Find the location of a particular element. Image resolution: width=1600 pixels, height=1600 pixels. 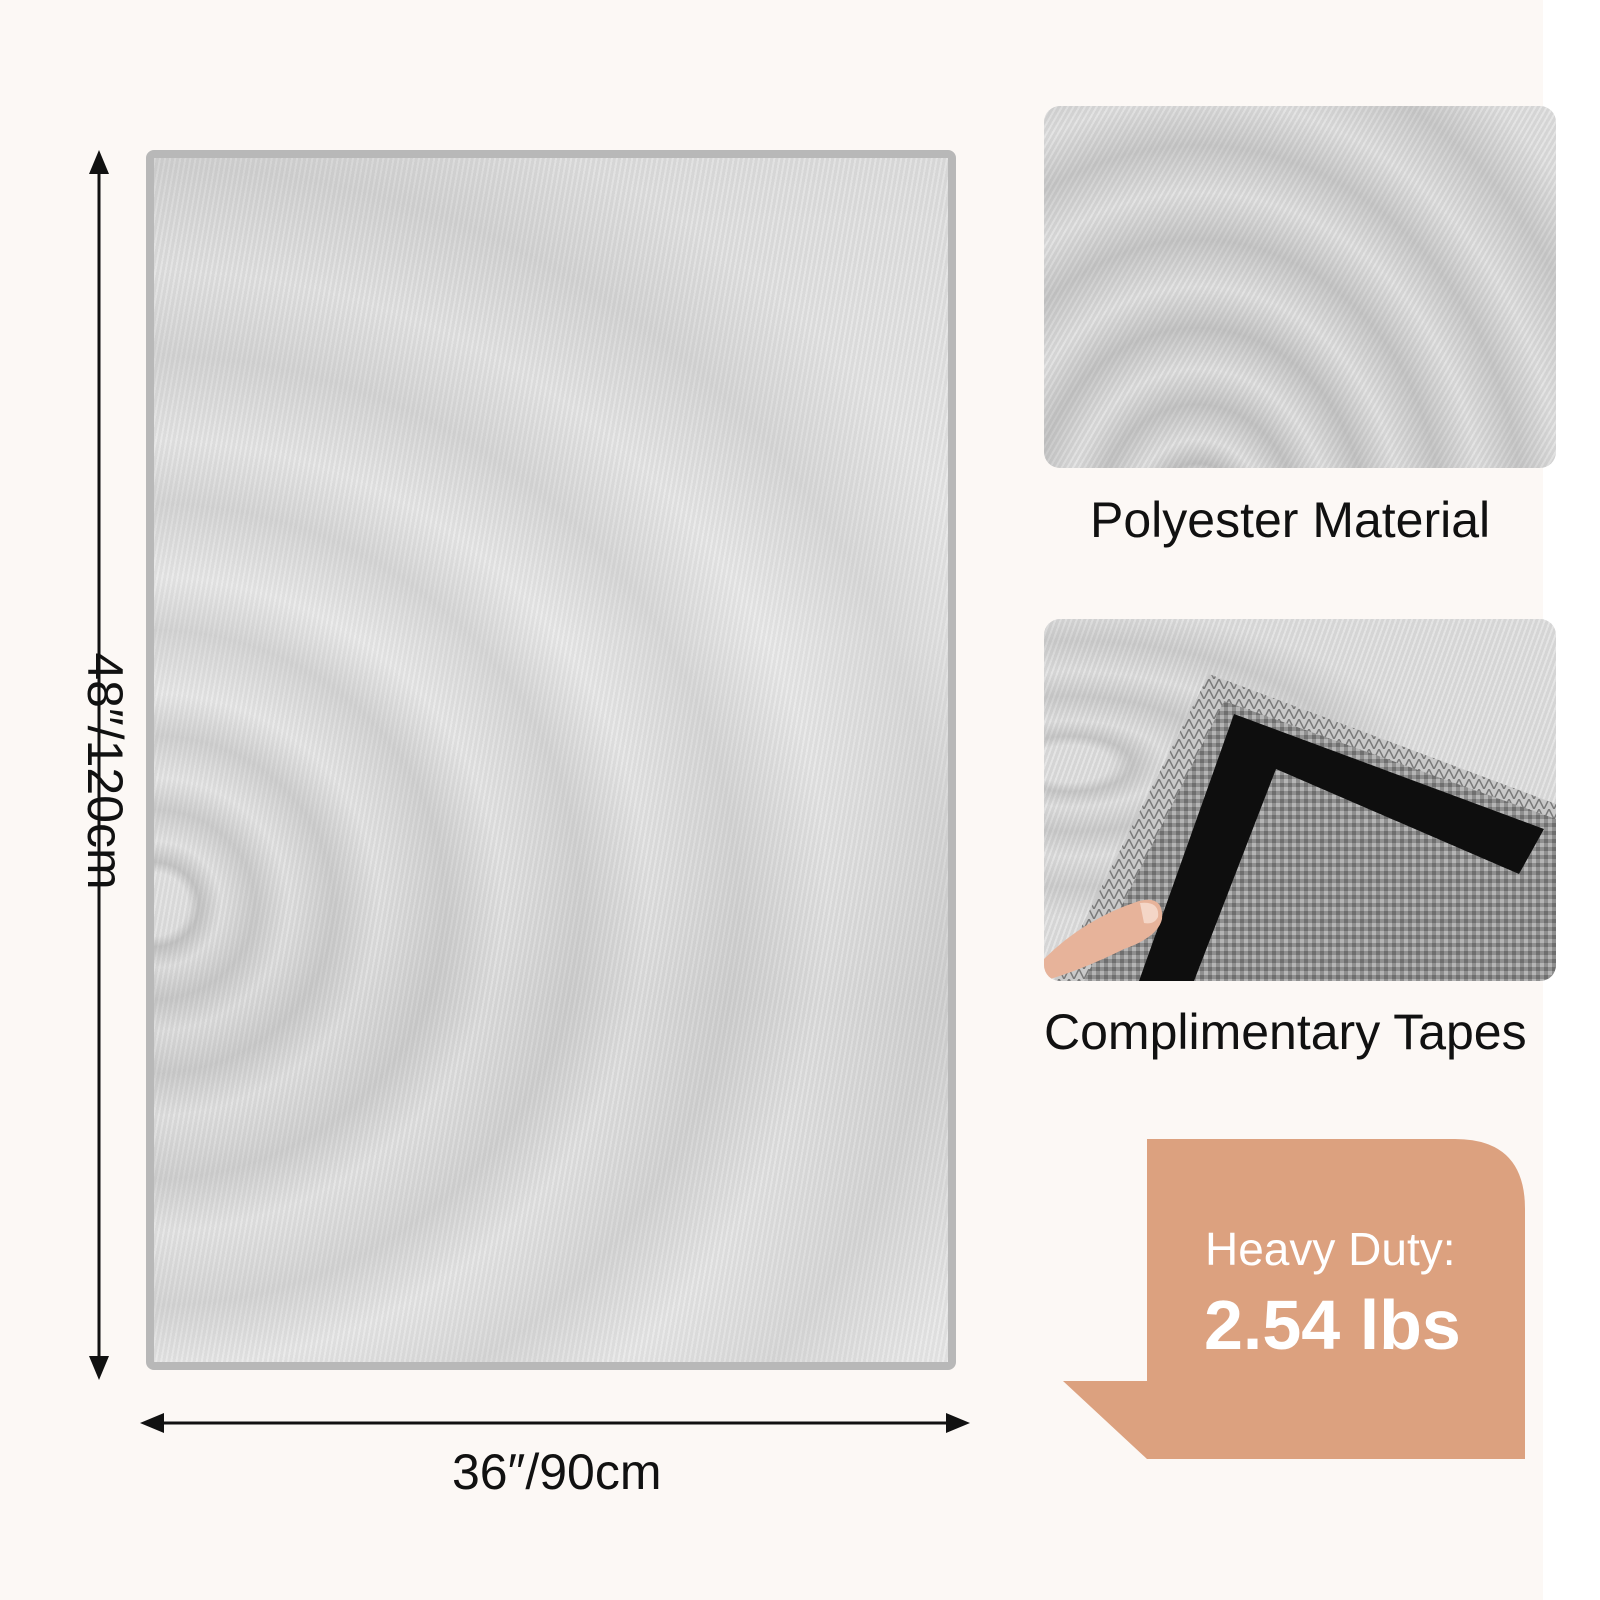

corner-tape-shape is located at coordinates (1341, 847).